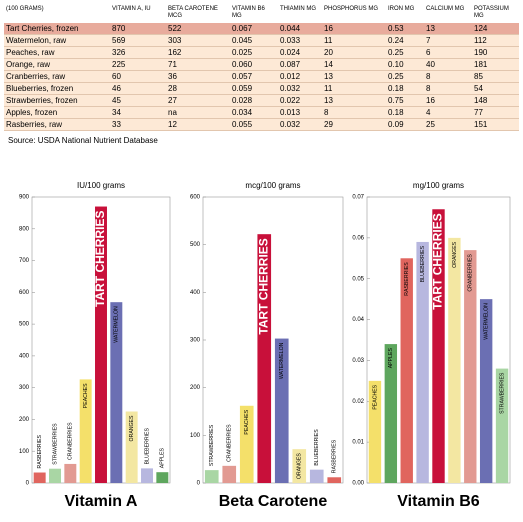 The width and height of the screenshot is (523, 522). I want to click on table-cell: 11, so click(354, 88).